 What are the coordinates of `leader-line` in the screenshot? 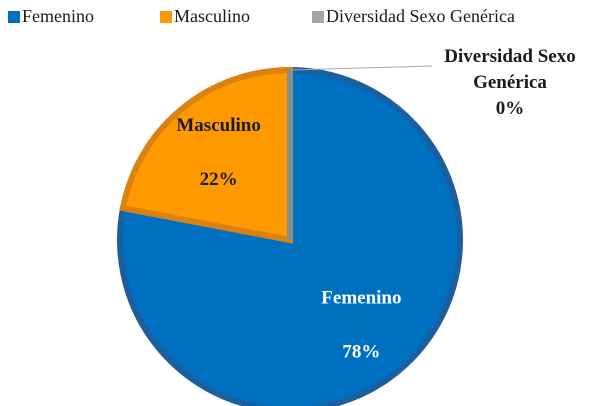 It's located at (362, 68).